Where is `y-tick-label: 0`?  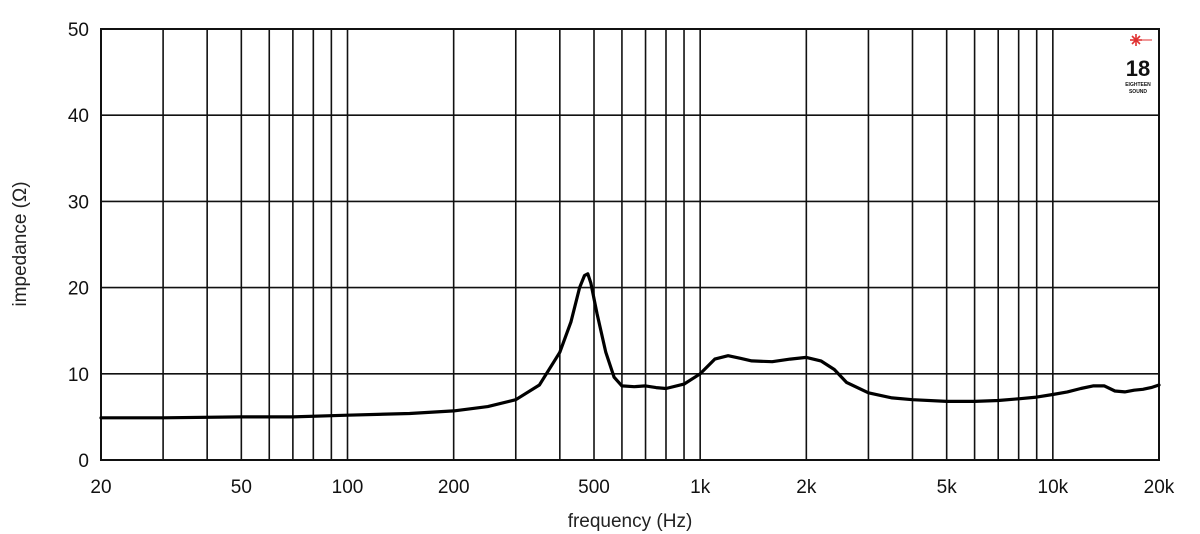
y-tick-label: 0 is located at coordinates (83, 461).